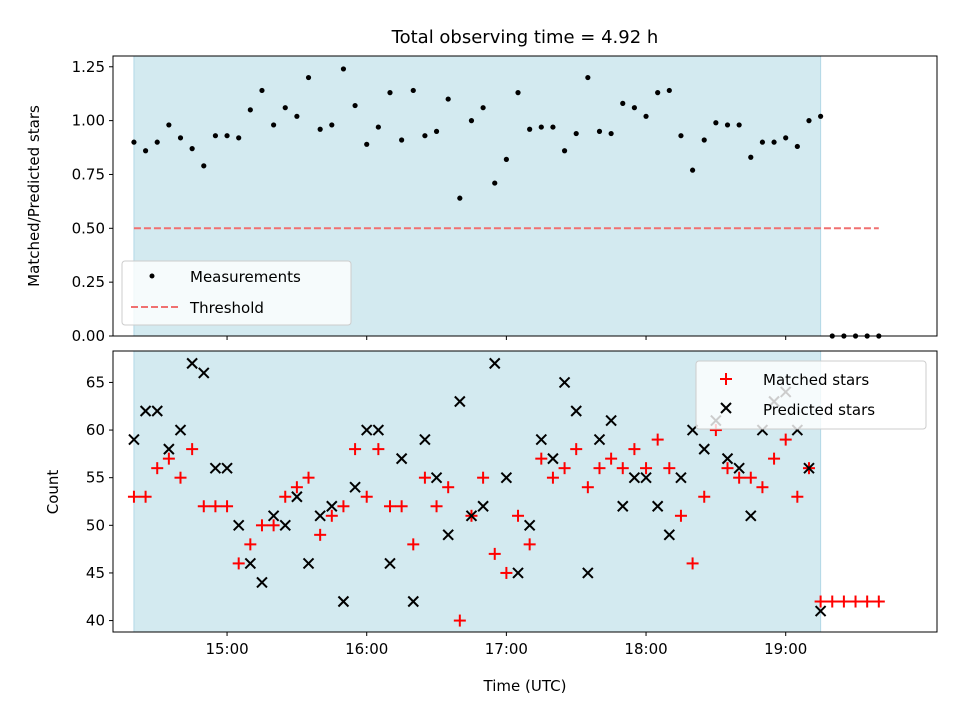 The width and height of the screenshot is (960, 720). Describe the element at coordinates (95, 430) in the screenshot. I see `y-tick-label: 60` at that location.